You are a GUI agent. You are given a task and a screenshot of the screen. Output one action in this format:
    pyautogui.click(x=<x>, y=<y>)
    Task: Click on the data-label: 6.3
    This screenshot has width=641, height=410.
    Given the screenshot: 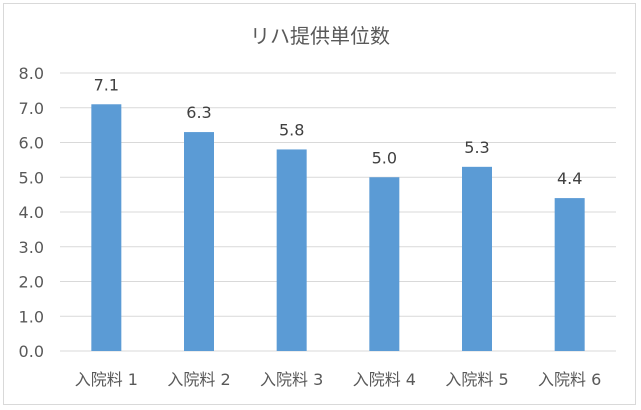 What is the action you would take?
    pyautogui.click(x=198, y=112)
    